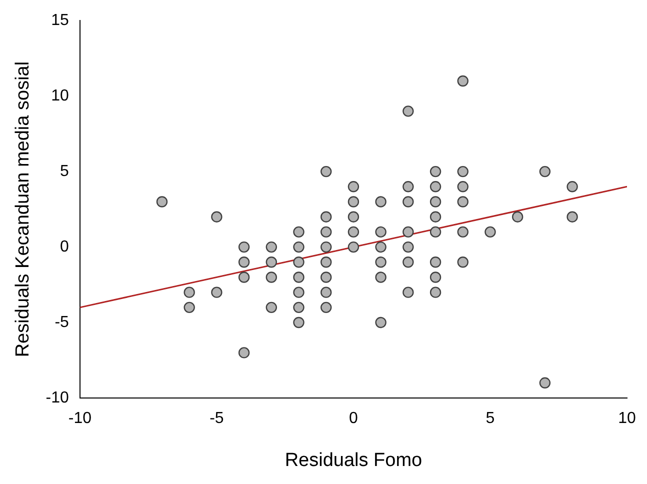 This screenshot has width=647, height=484. What do you see at coordinates (62, 322) in the screenshot?
I see `y-tick-label: -5` at bounding box center [62, 322].